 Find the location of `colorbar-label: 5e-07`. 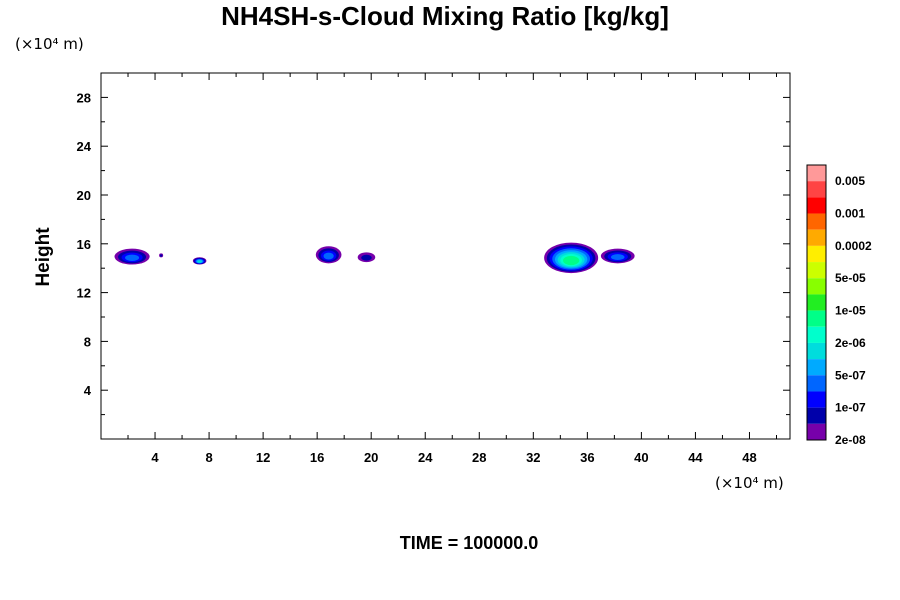

colorbar-label: 5e-07 is located at coordinates (850, 375).